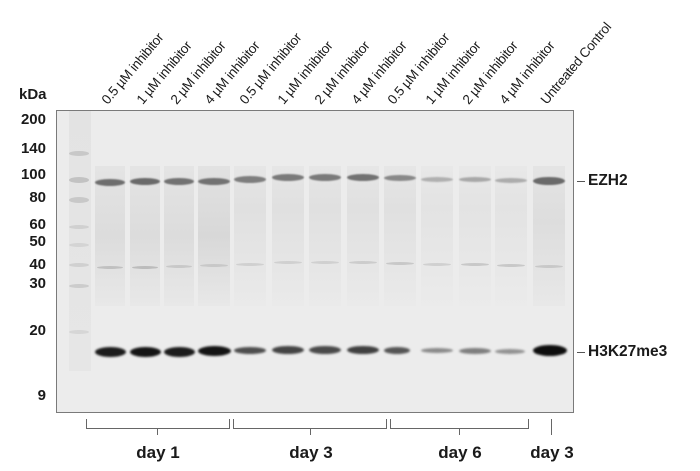  What do you see at coordinates (459, 432) in the screenshot?
I see `group-bracket-day6-stem` at bounding box center [459, 432].